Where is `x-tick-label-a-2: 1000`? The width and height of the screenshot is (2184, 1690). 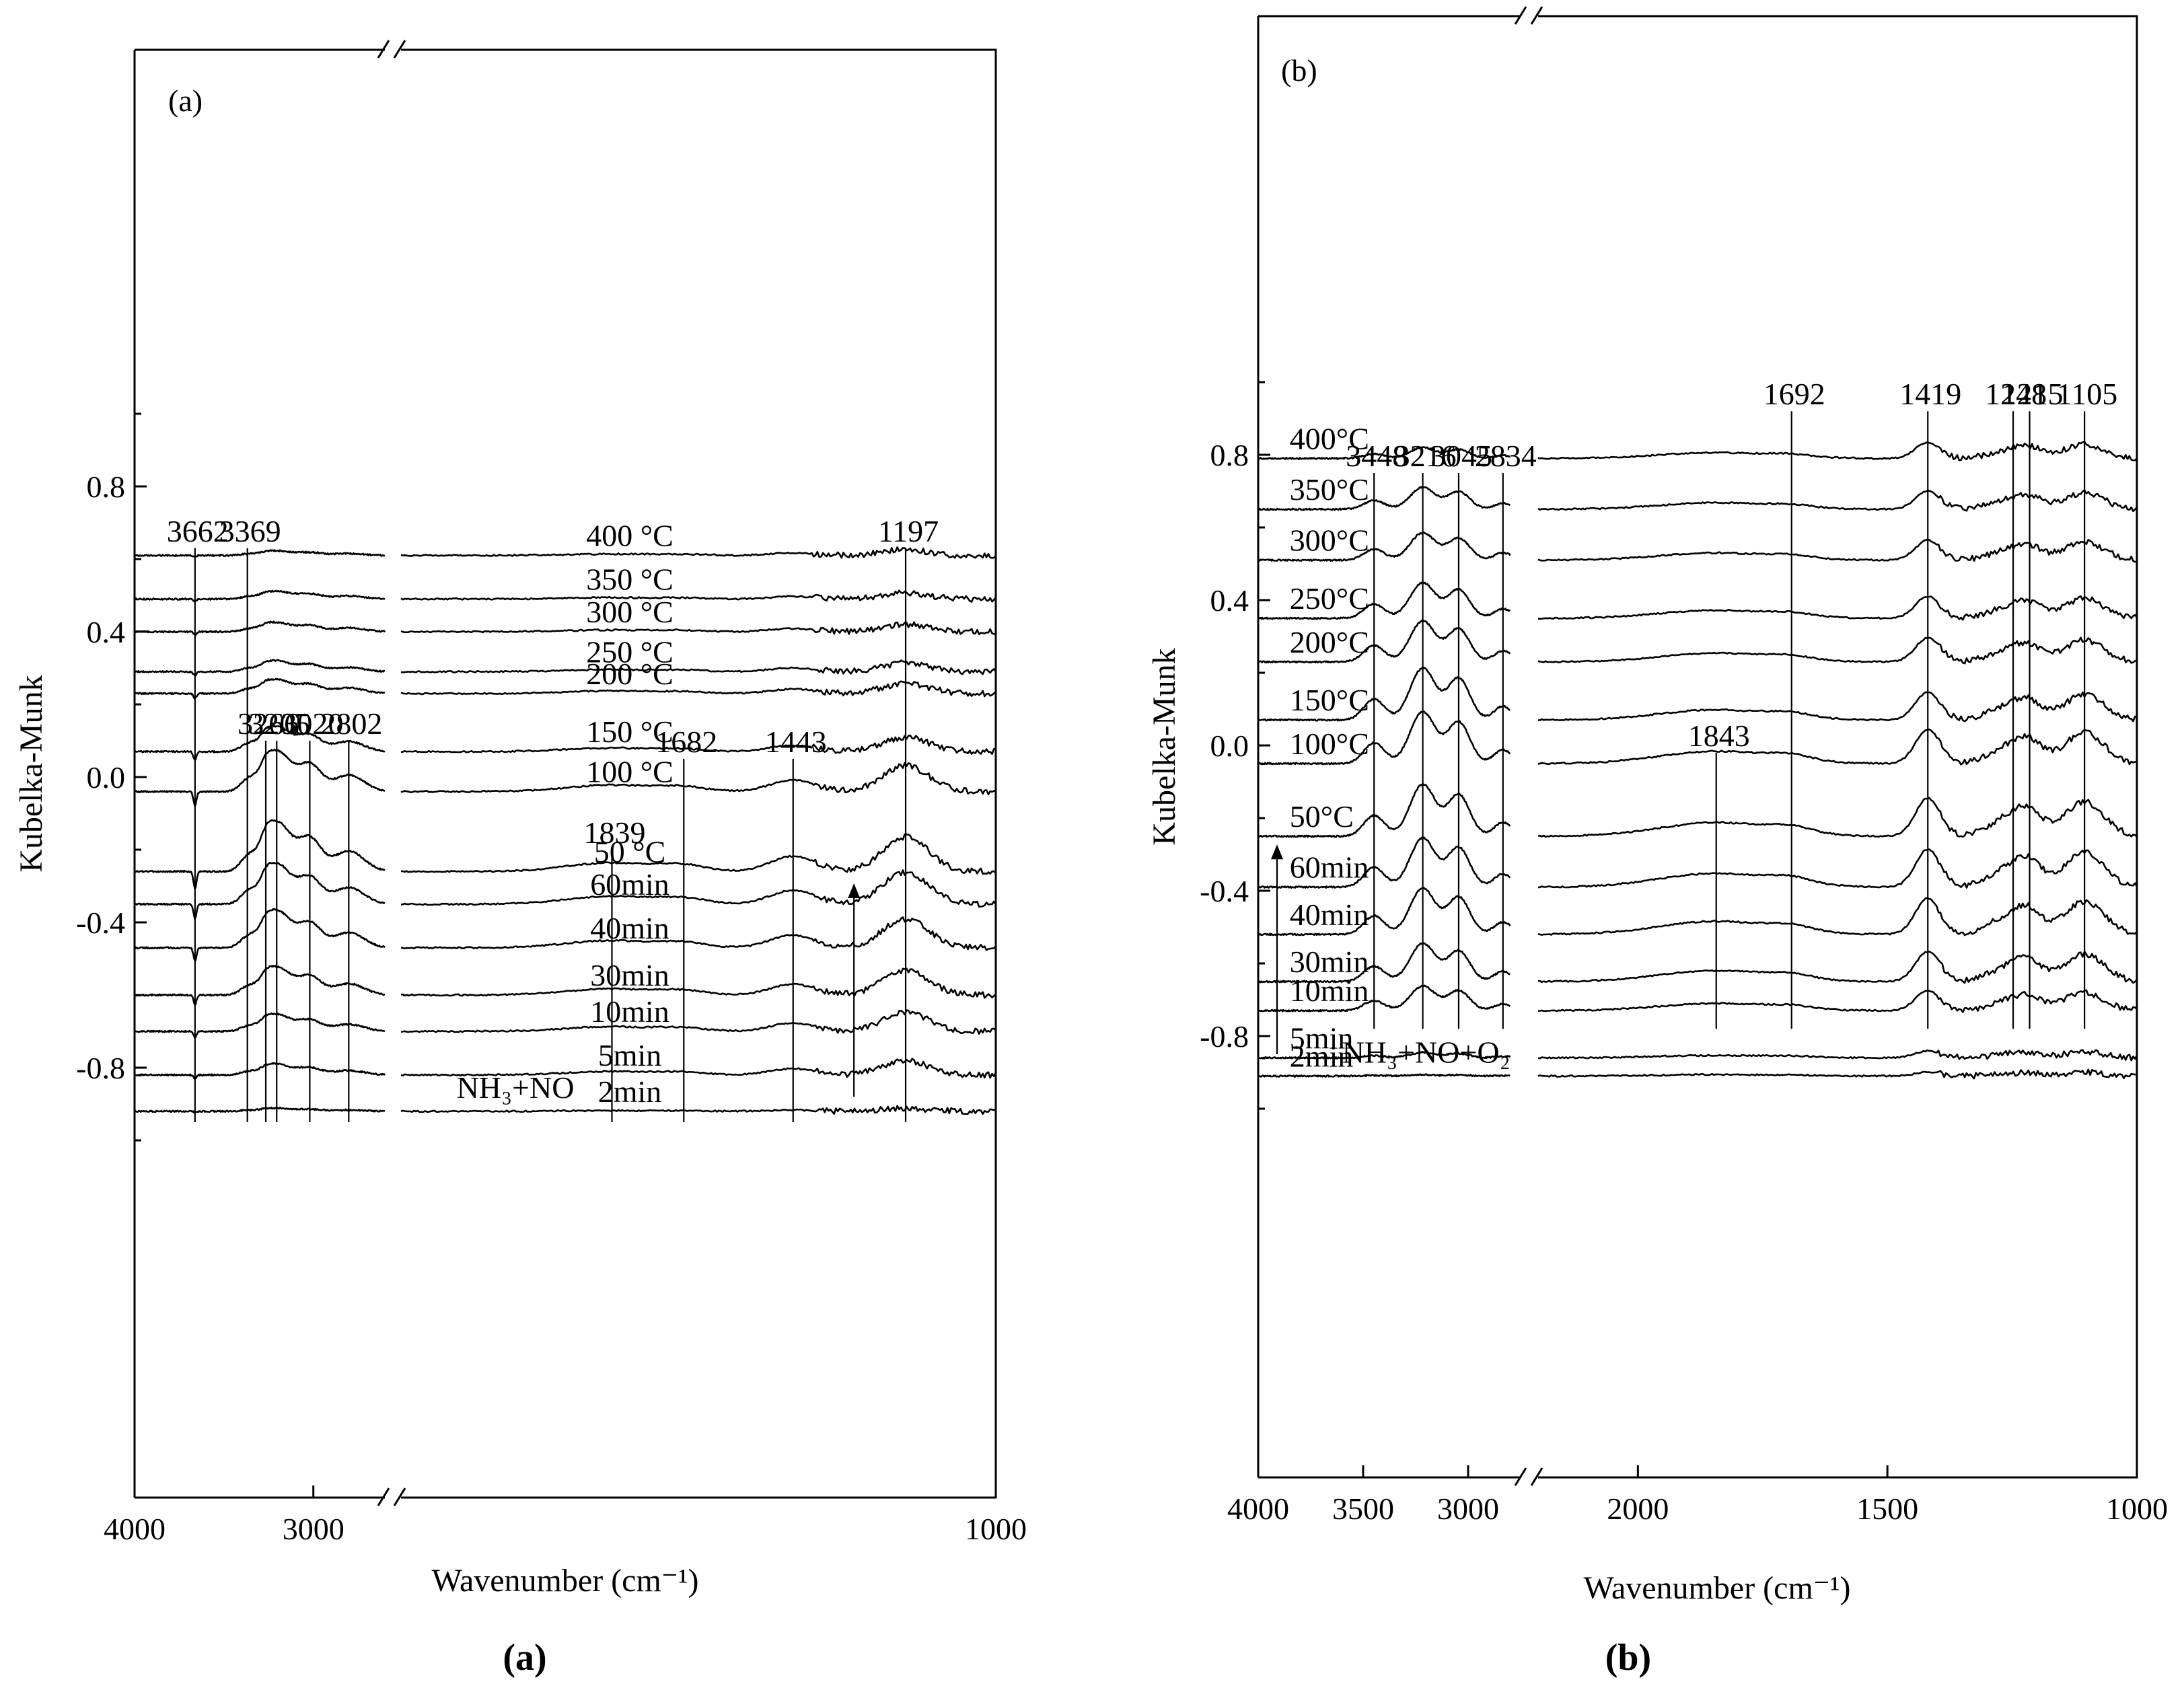 x-tick-label-a-2: 1000 is located at coordinates (996, 1529).